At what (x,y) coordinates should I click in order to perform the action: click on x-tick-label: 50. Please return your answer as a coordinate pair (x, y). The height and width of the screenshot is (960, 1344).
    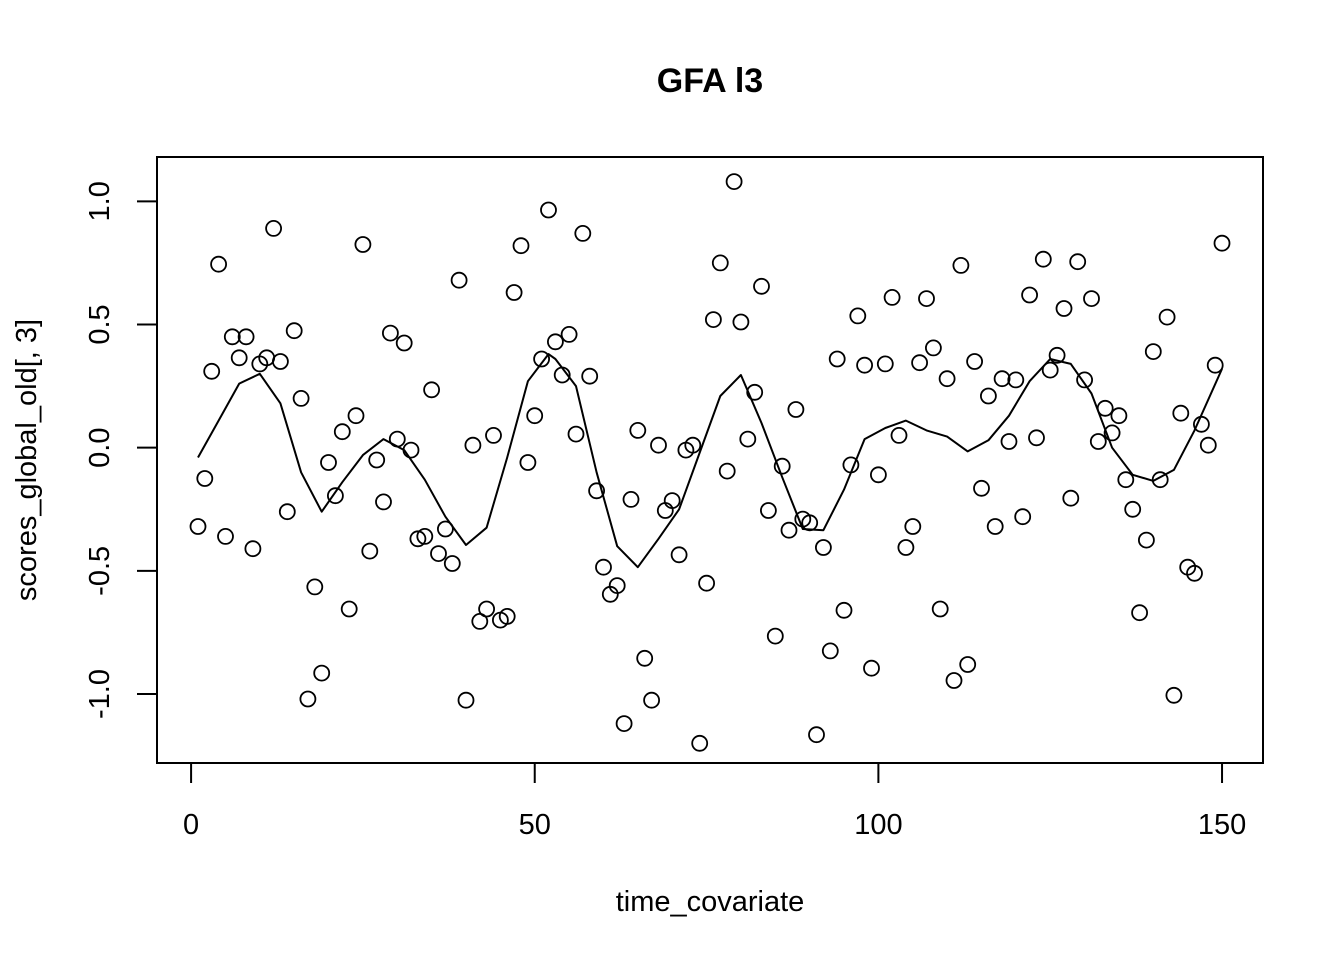
    Looking at the image, I should click on (535, 825).